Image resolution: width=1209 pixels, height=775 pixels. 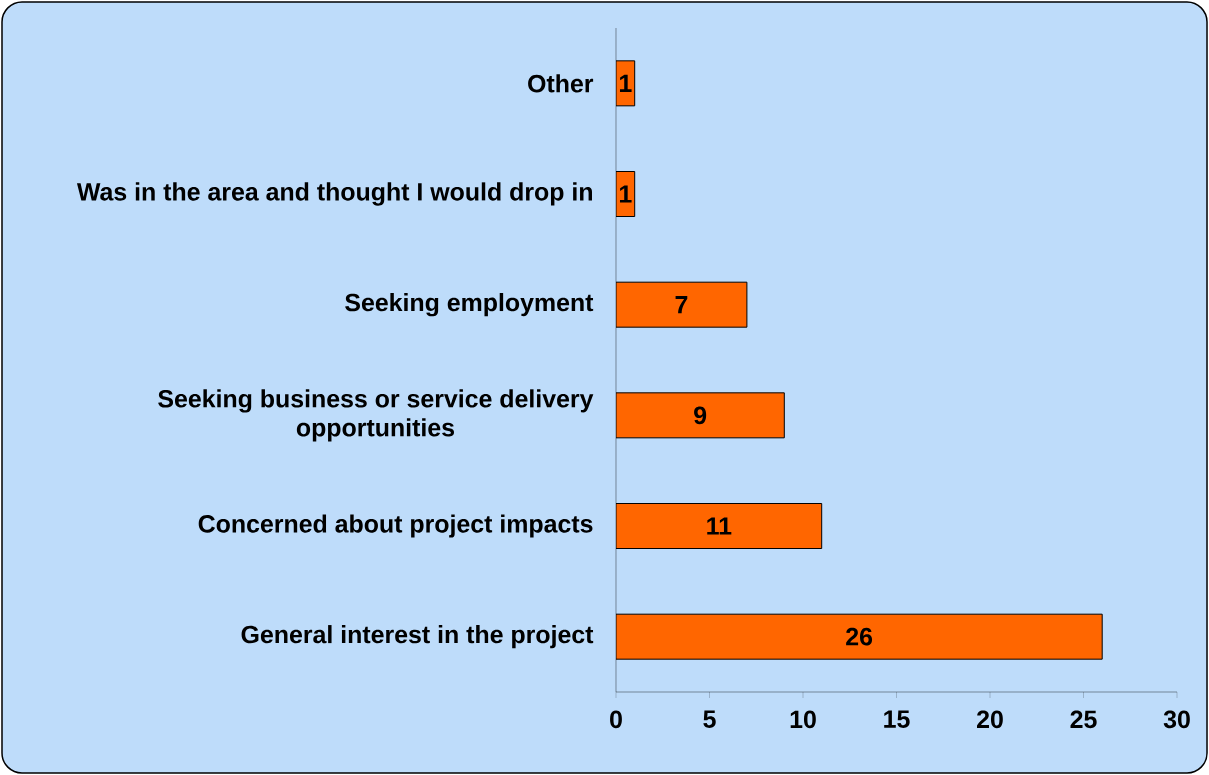 I want to click on y-tick-label: Seeking employment, so click(x=469, y=305).